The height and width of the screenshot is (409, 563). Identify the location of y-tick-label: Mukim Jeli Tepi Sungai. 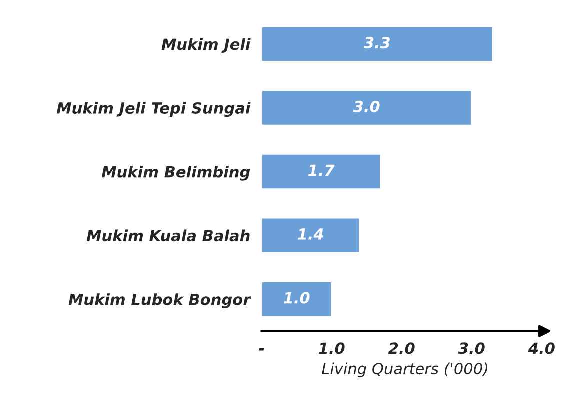
(153, 110).